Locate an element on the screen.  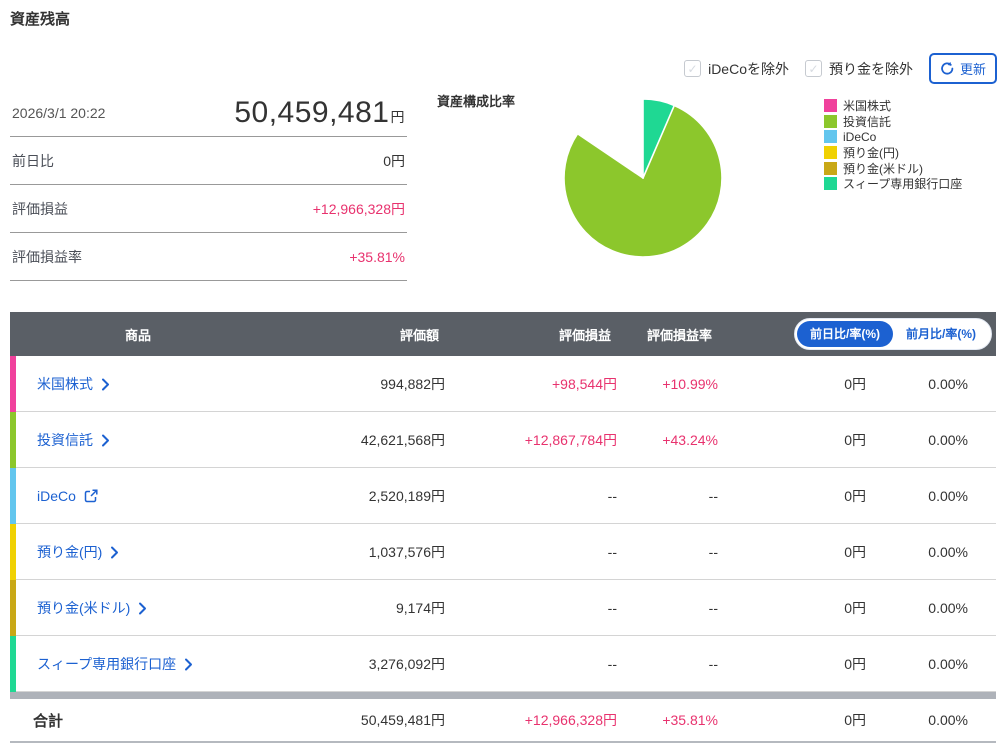
pie-legend: 米国株式 投資信託 iDeCo 預り金(円) 預り金(米ドル) スィープ専用銀行口座 is located at coordinates (893, 145).